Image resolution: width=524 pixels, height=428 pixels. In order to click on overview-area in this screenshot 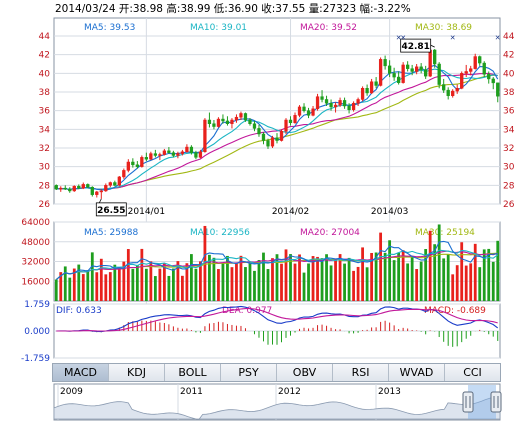, I will do `click(277, 407)`.